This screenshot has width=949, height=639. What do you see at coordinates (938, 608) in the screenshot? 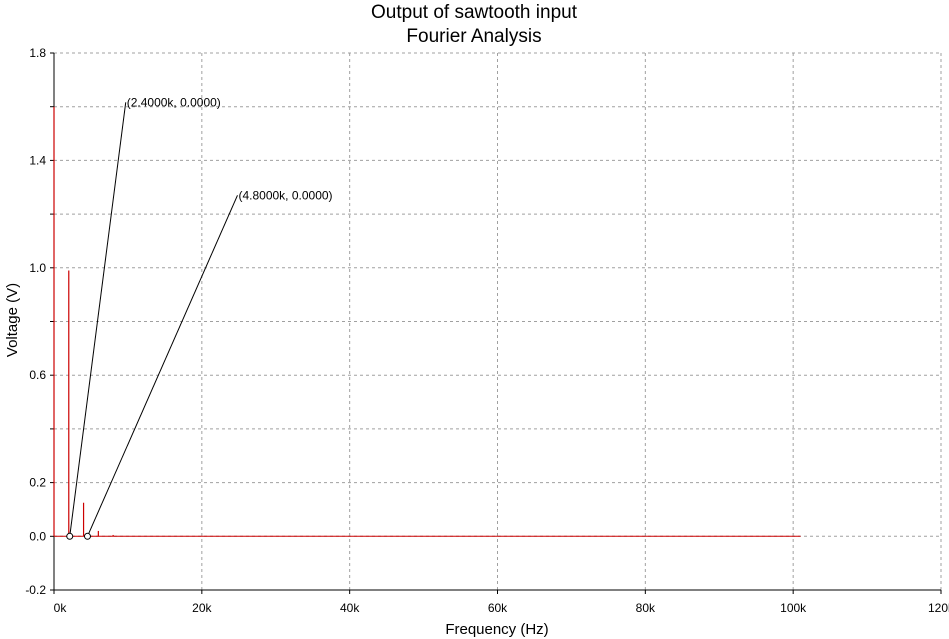
I see `x-tick-label: 120k` at bounding box center [938, 608].